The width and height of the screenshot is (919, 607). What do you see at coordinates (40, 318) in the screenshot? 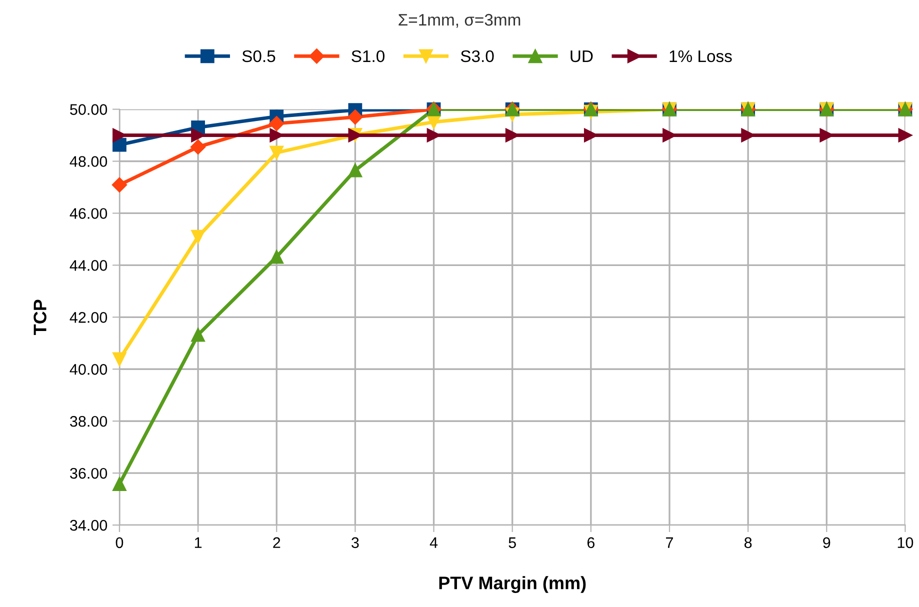
I see `y-axis-title: TCP` at bounding box center [40, 318].